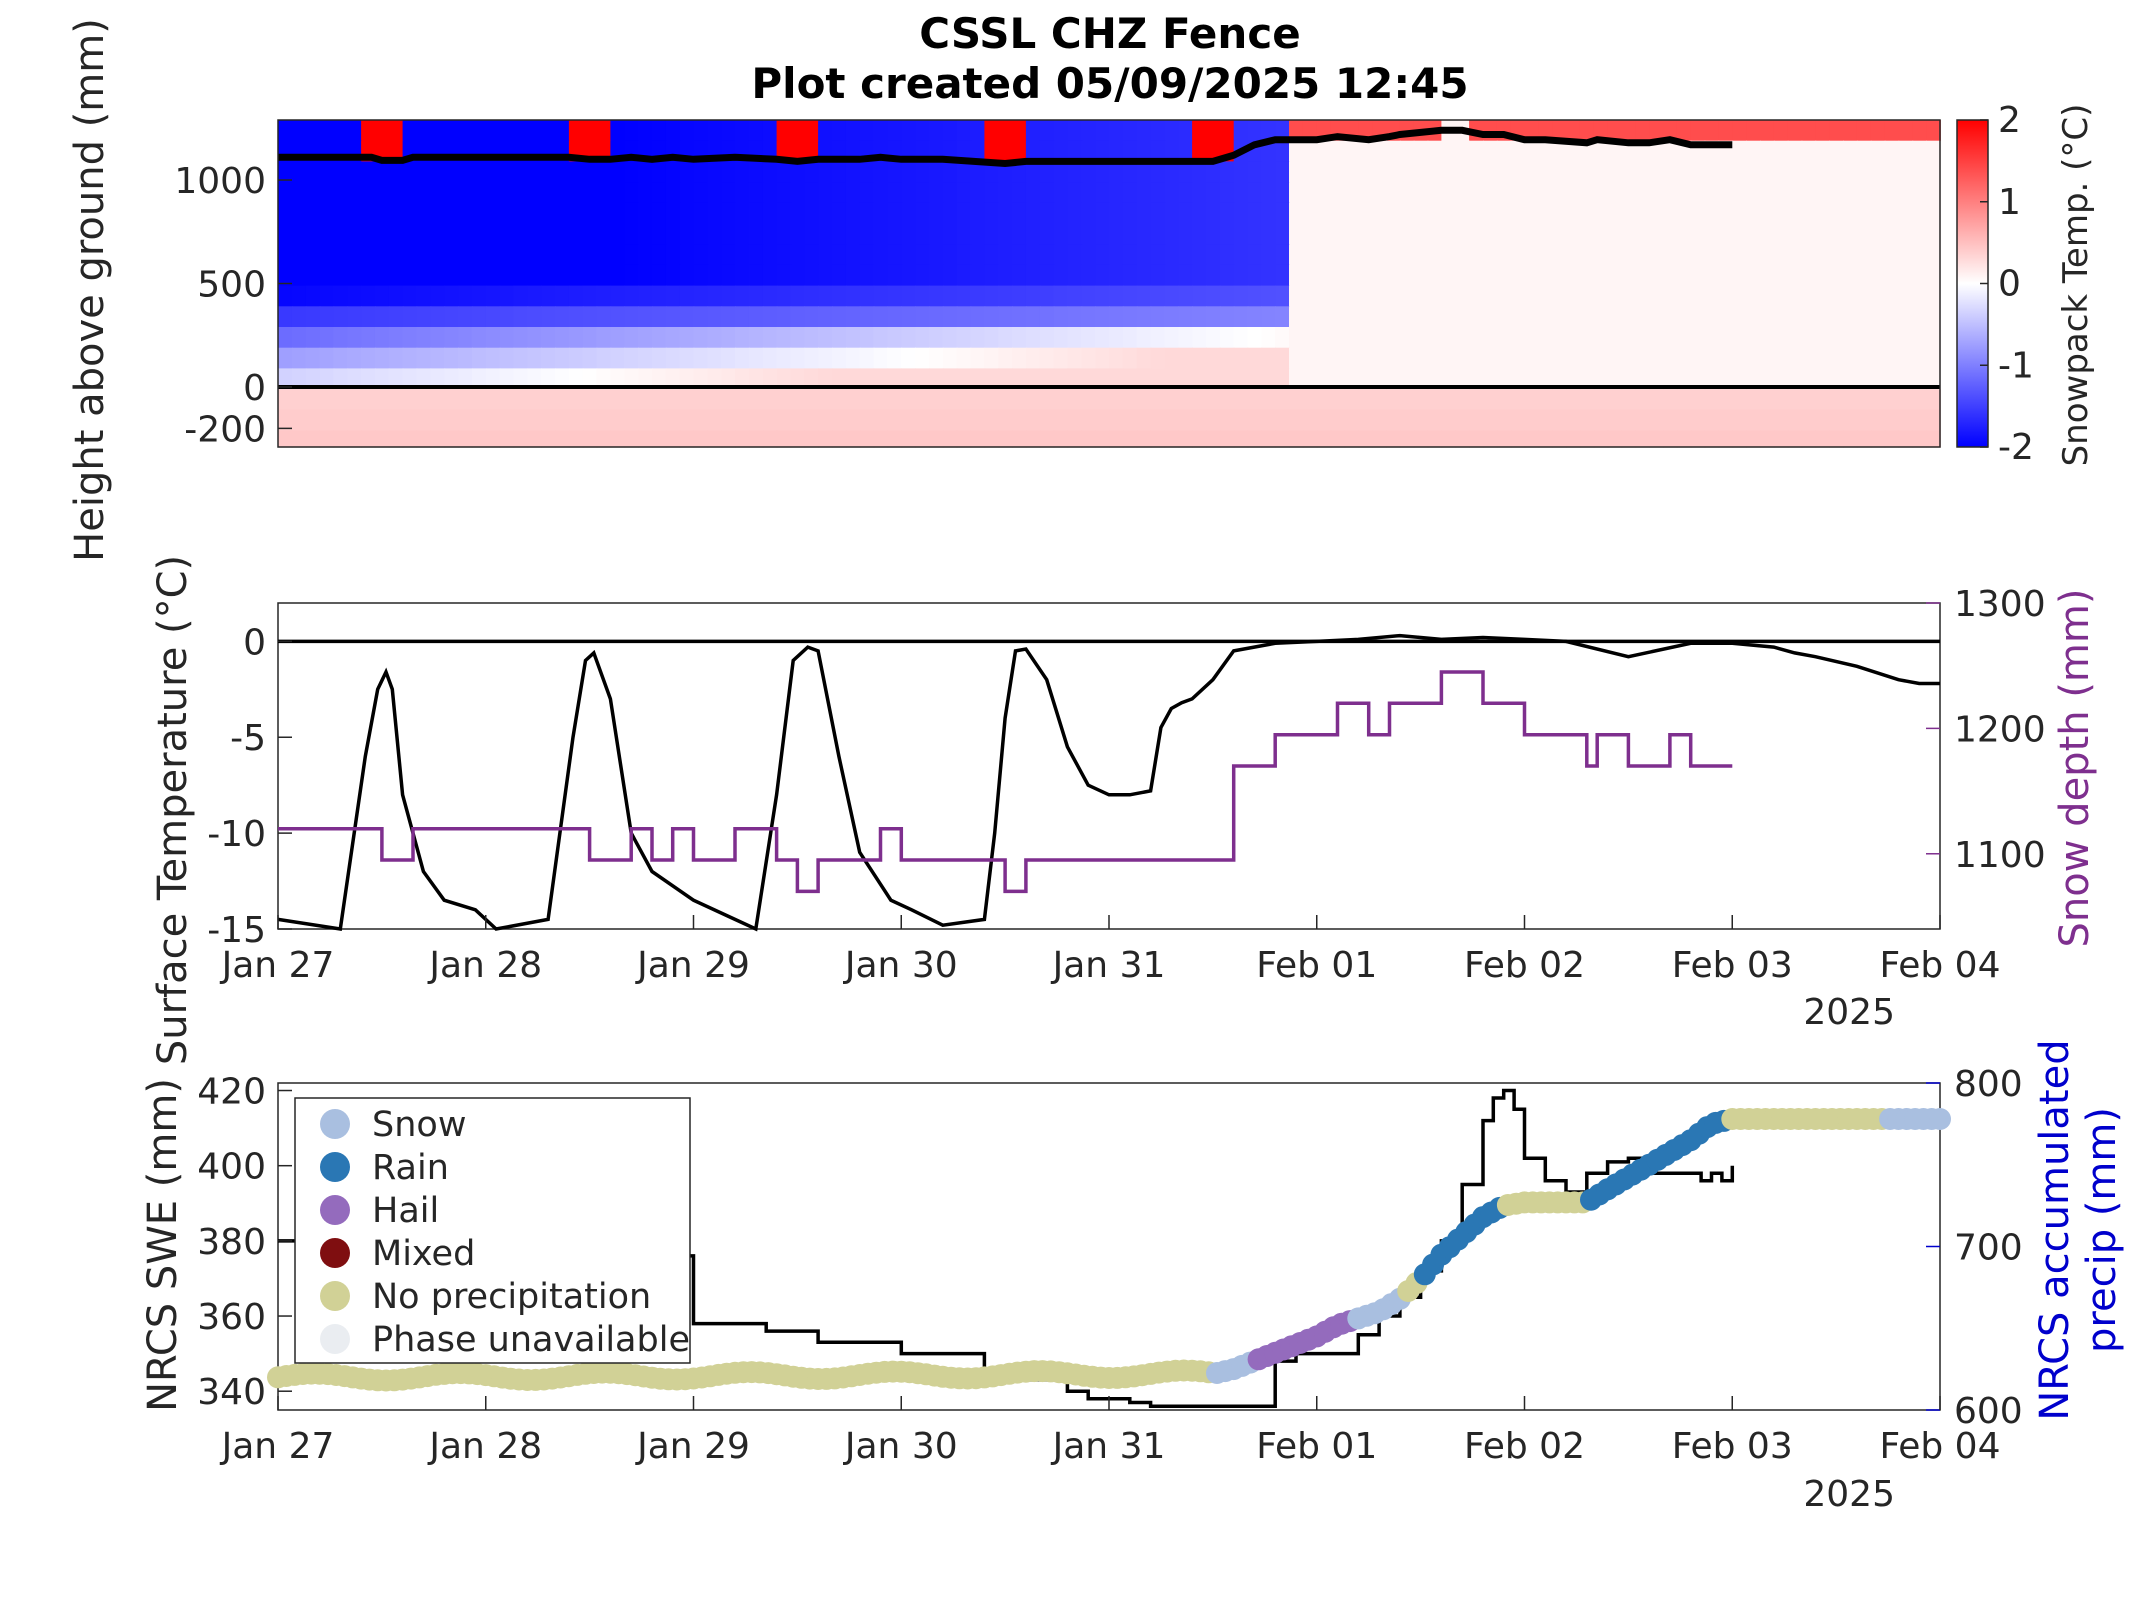 This screenshot has width=2133, height=1600. Describe the element at coordinates (423, 1254) in the screenshot. I see `legend-label: Mixed` at that location.